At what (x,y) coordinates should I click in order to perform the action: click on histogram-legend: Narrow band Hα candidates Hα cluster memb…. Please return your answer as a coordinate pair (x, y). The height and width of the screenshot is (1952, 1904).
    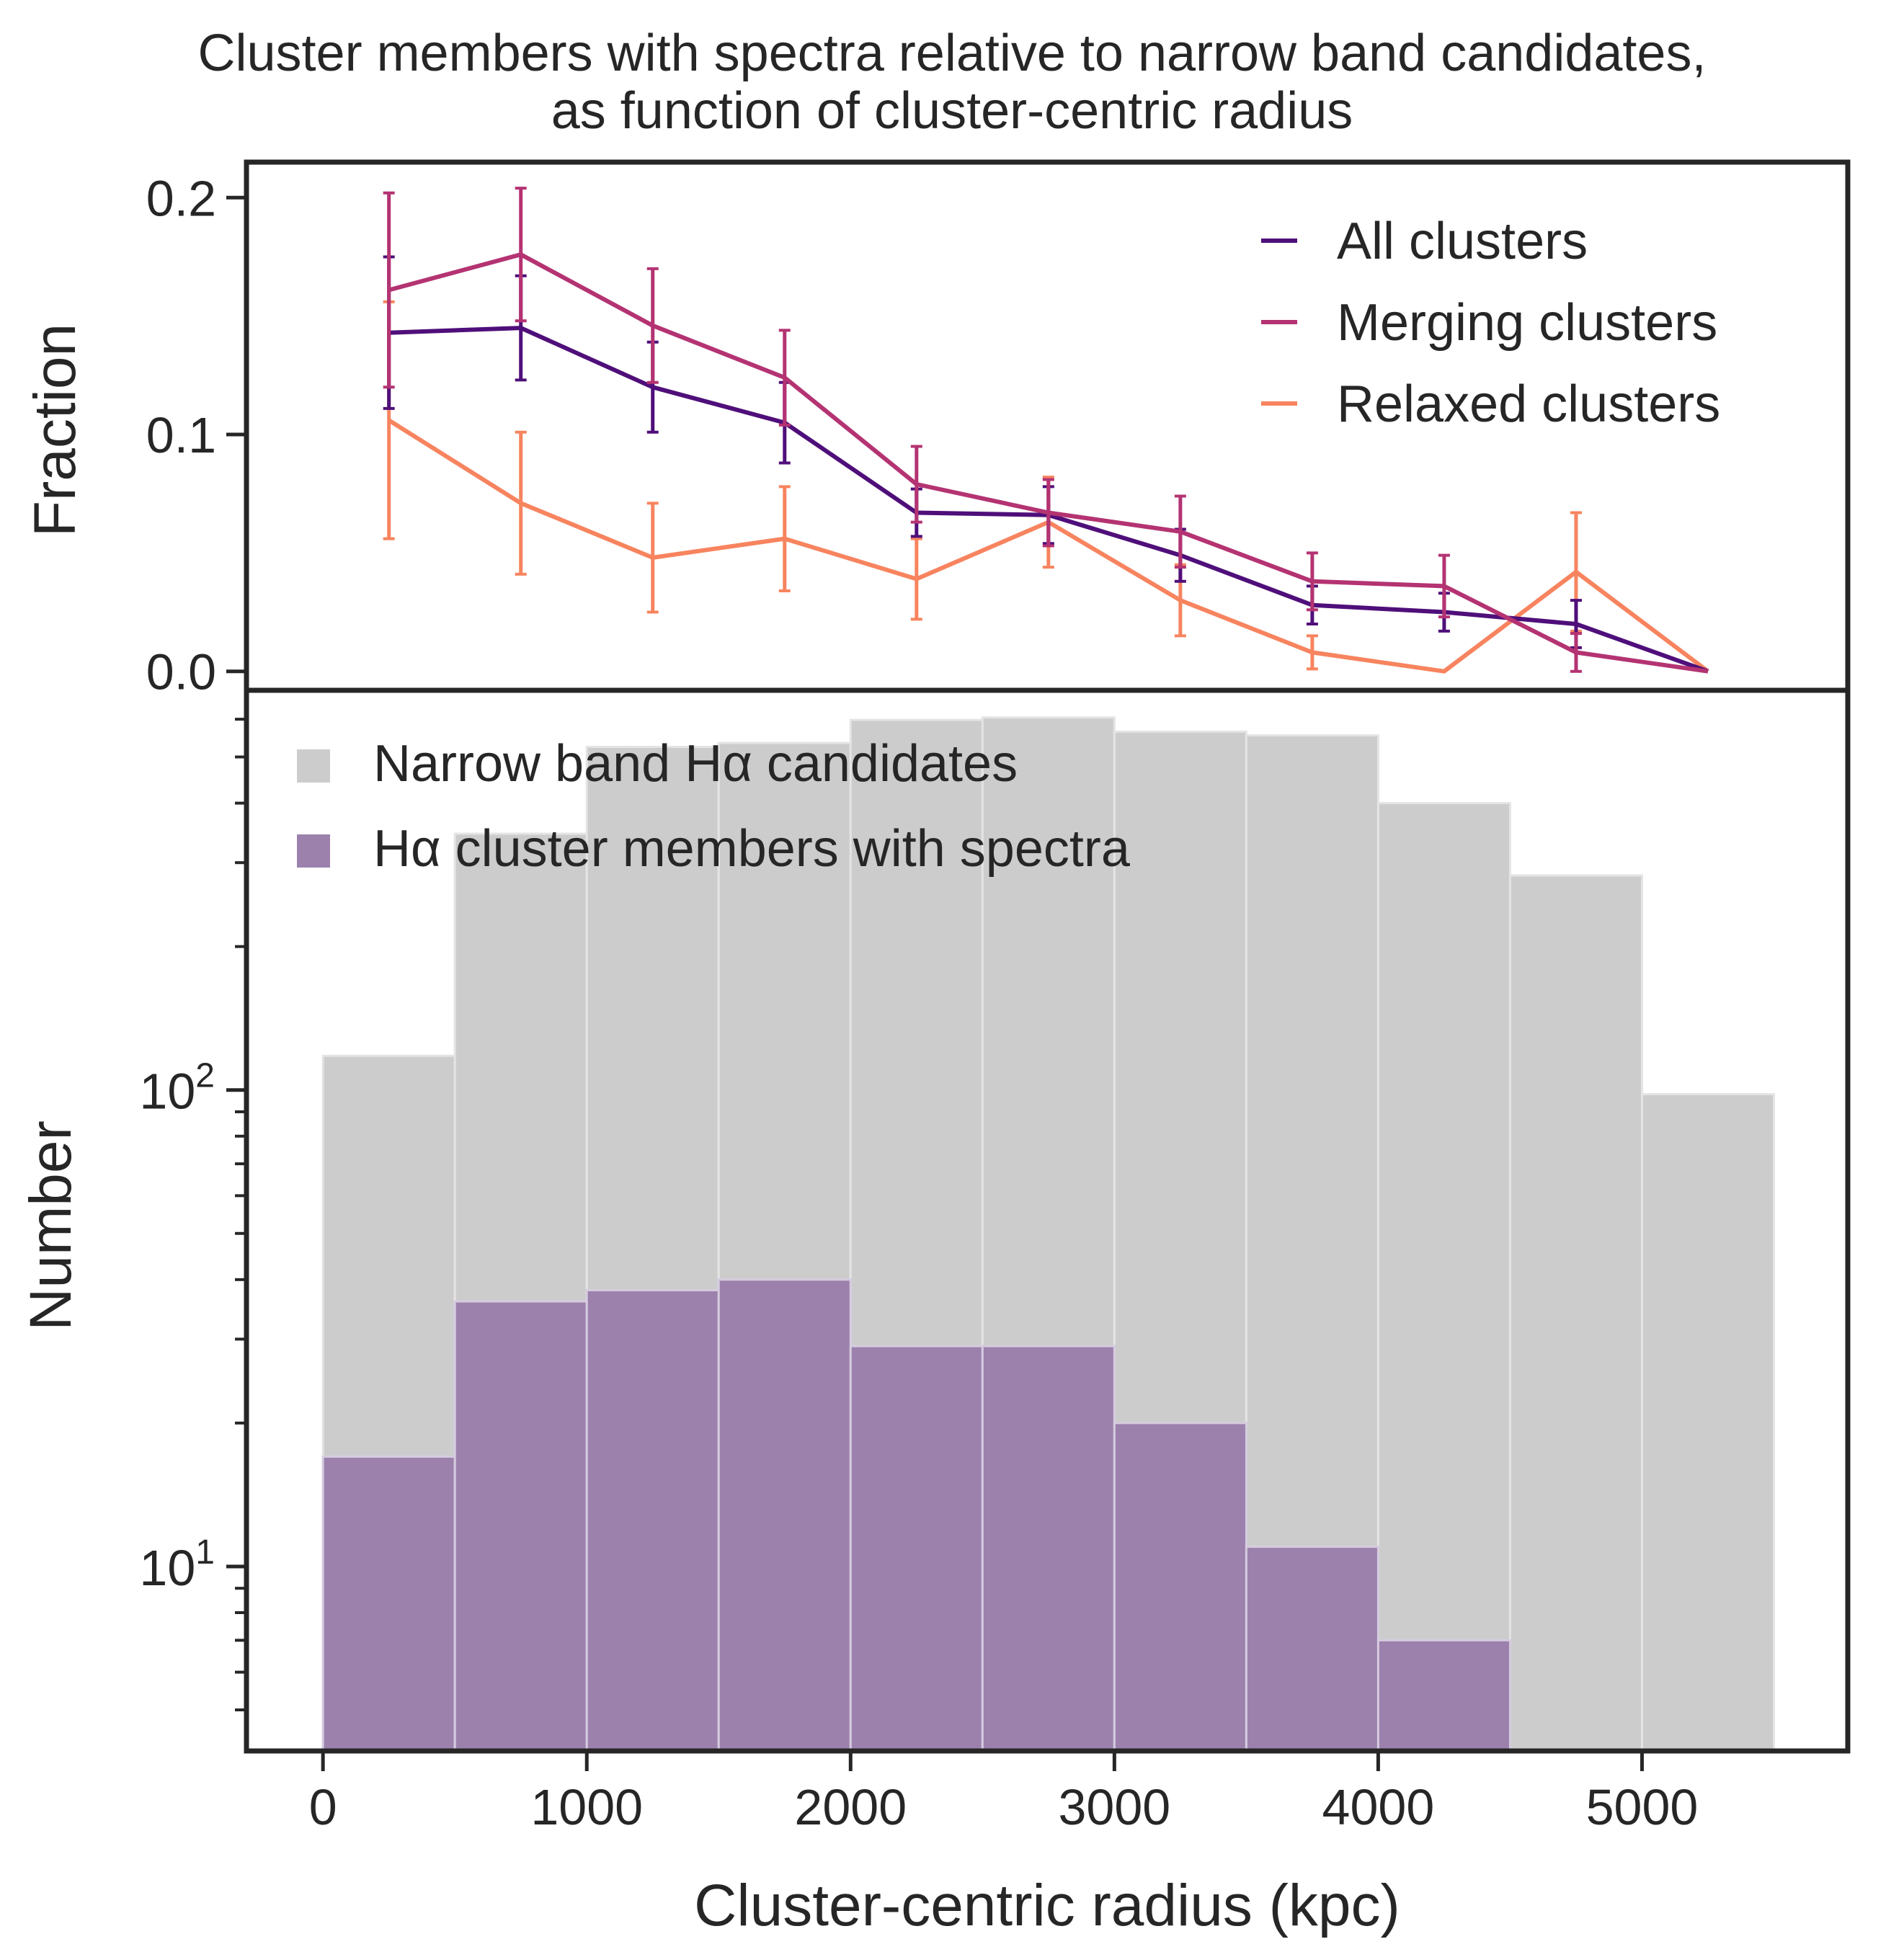
    Looking at the image, I should click on (714, 807).